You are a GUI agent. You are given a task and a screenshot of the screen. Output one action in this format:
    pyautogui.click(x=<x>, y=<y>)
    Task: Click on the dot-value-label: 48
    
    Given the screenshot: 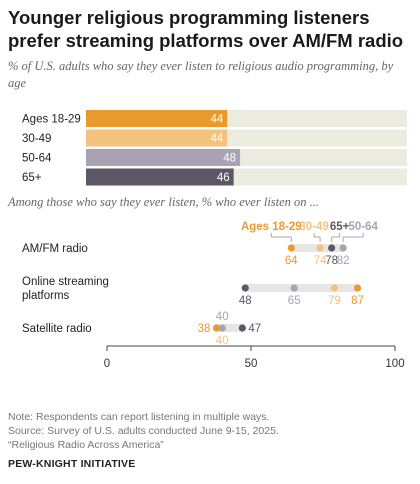 What is the action you would take?
    pyautogui.click(x=245, y=301)
    